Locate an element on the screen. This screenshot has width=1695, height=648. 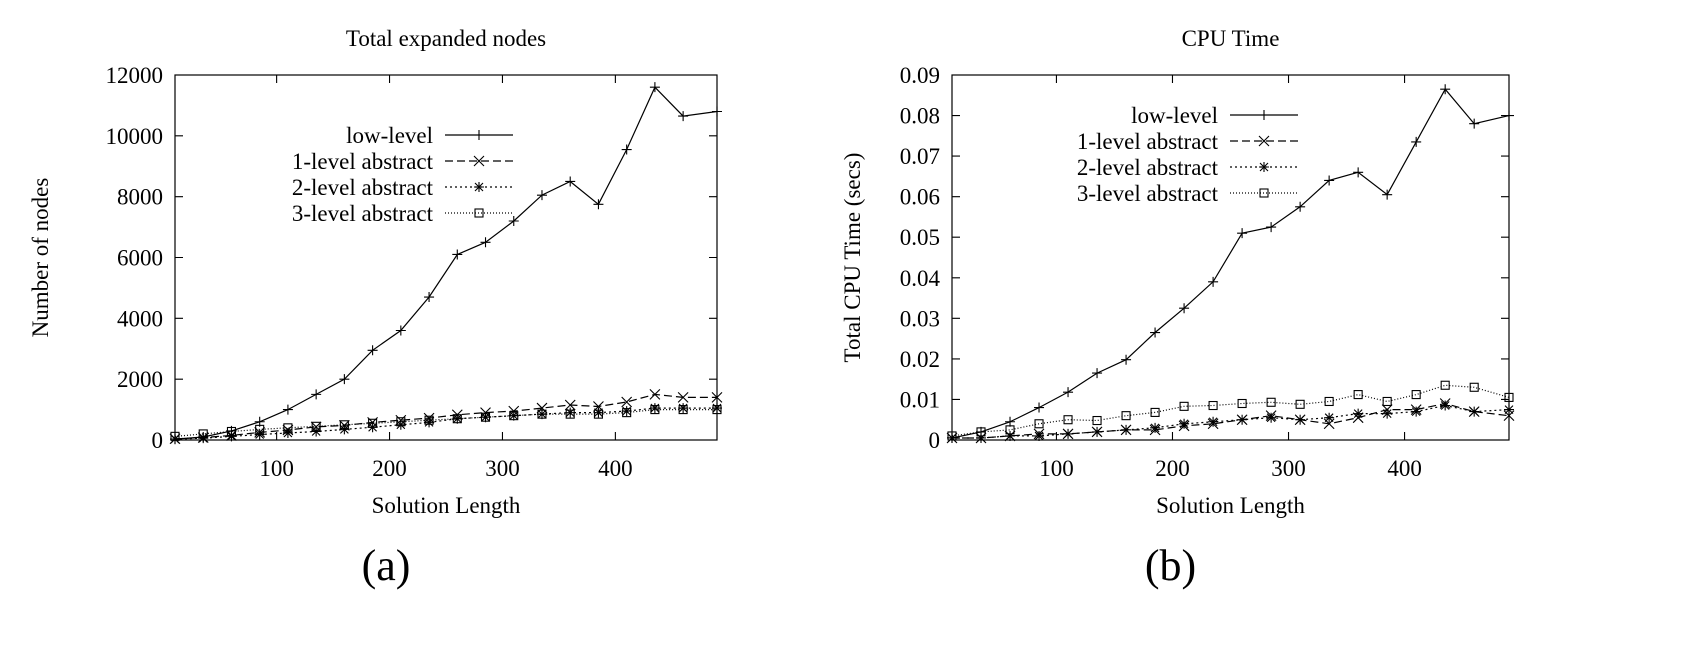
x-tick-label: 300 is located at coordinates (1288, 468).